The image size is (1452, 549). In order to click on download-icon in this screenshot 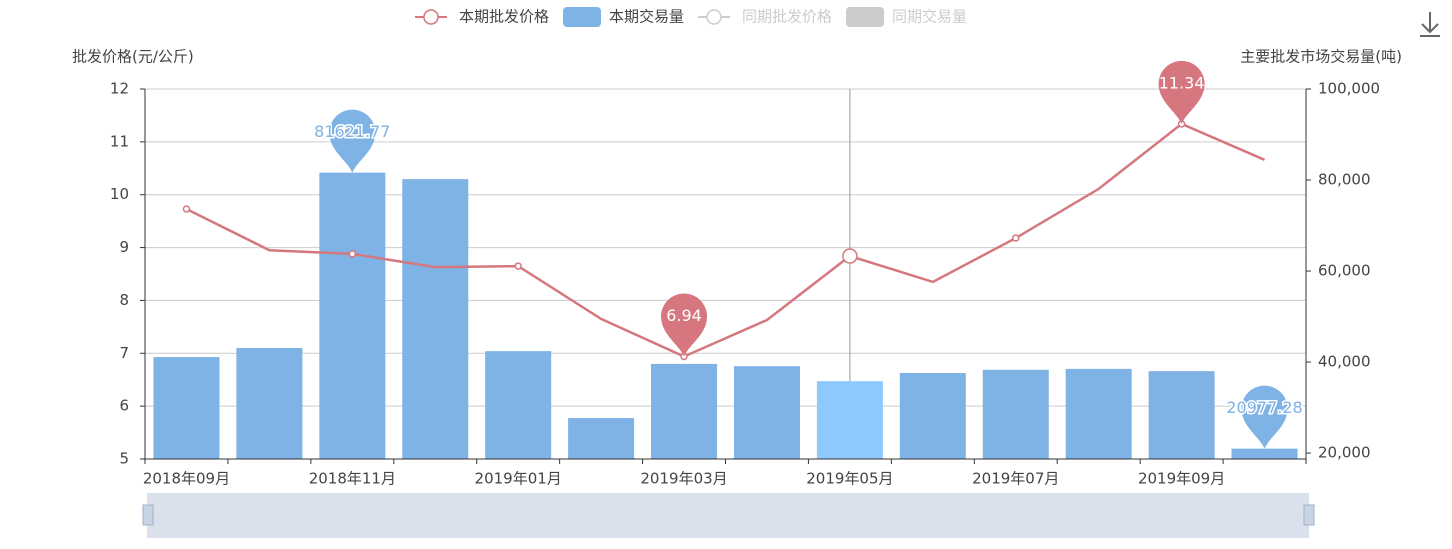, I will do `click(1430, 24)`.